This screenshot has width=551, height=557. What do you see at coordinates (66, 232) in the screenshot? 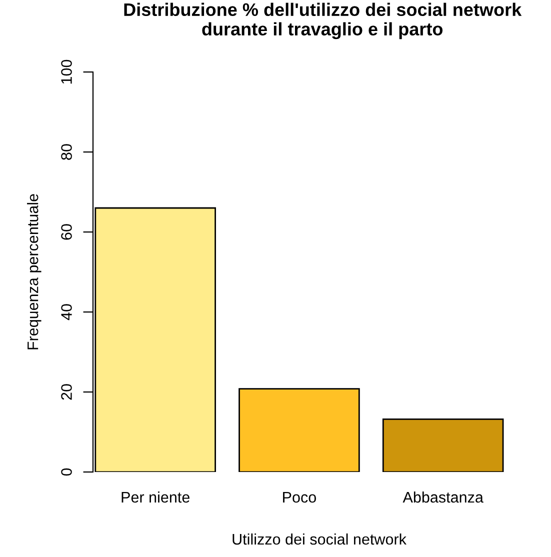
I see `y-tick-label: 60` at bounding box center [66, 232].